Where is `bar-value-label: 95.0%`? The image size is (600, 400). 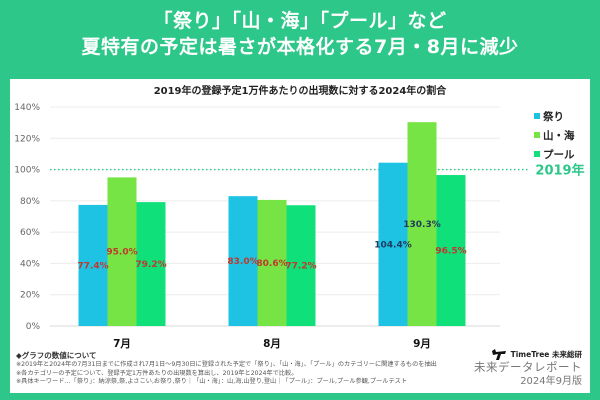 bar-value-label: 95.0% is located at coordinates (121, 253).